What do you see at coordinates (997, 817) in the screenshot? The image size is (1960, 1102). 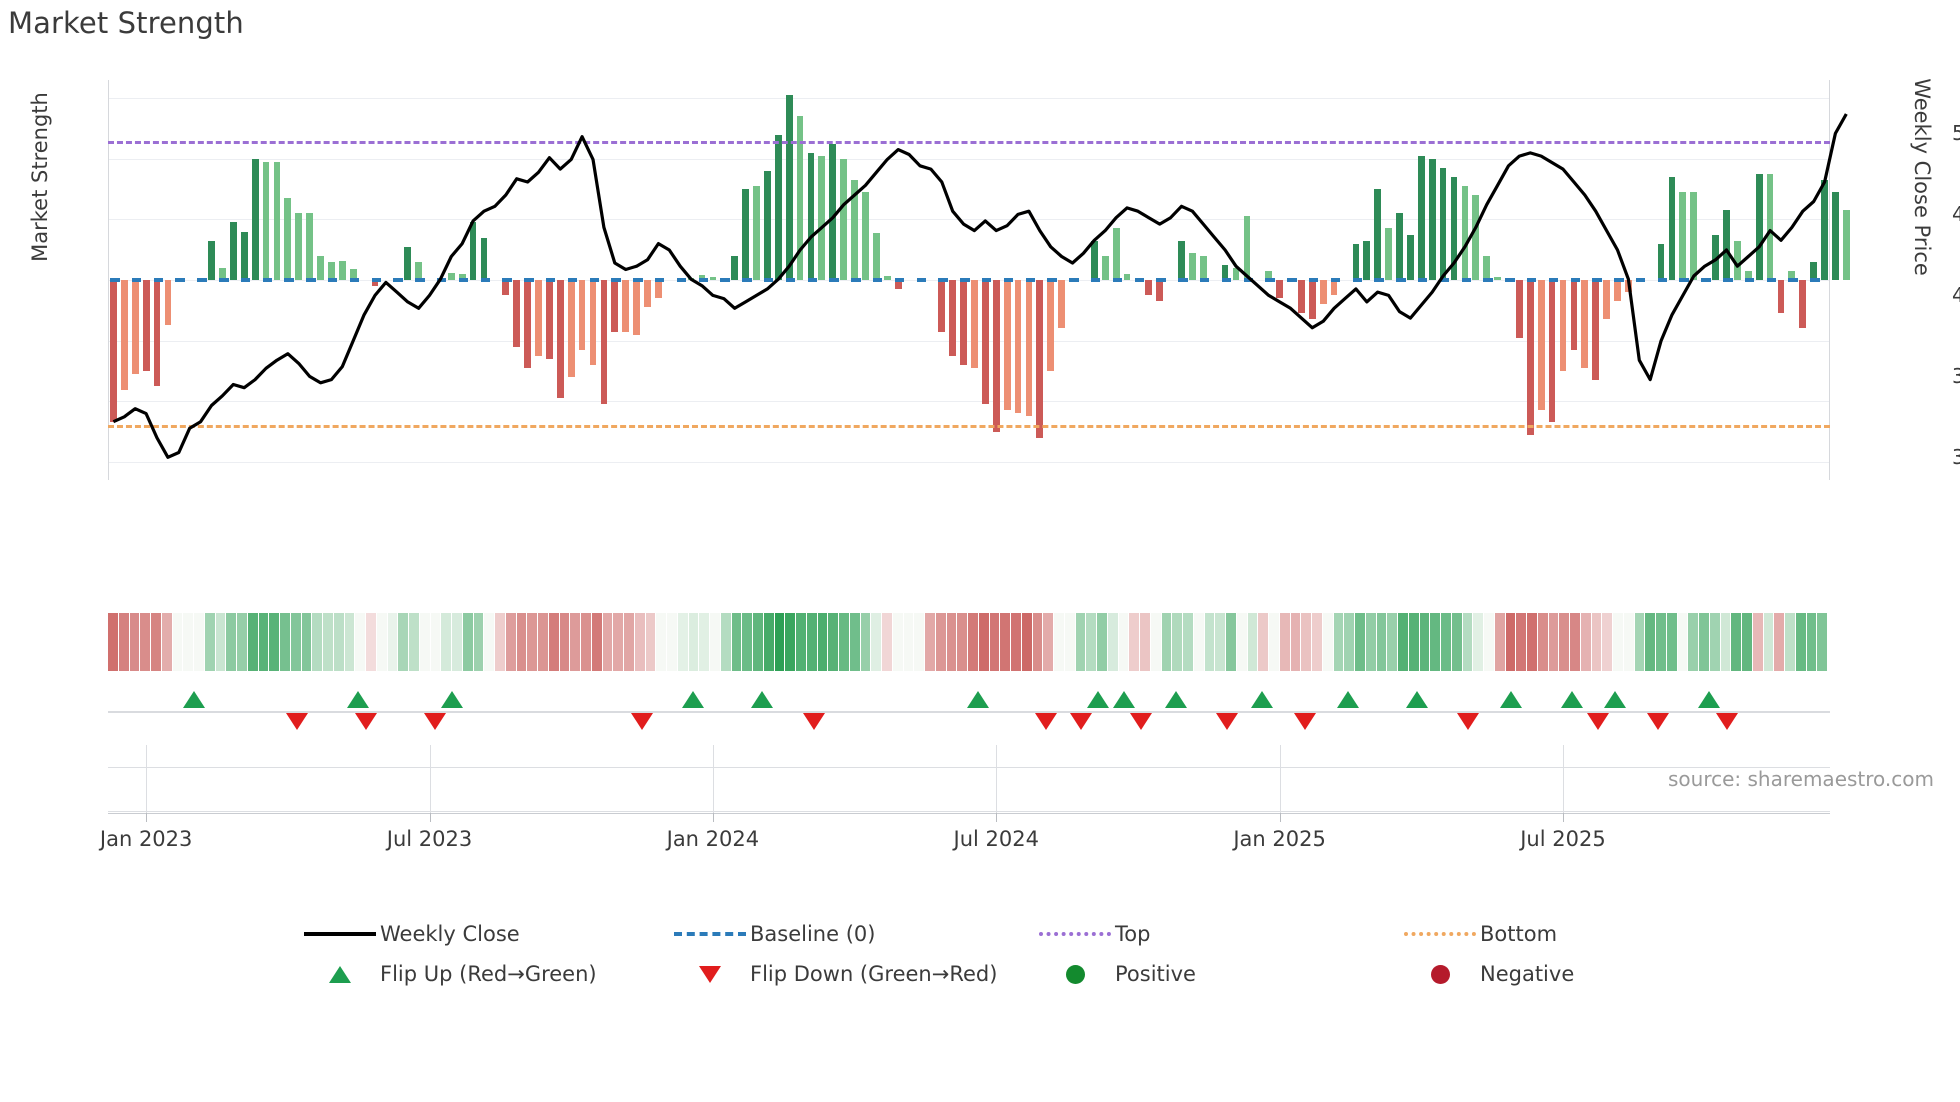 I see `x-tick-mark` at bounding box center [997, 817].